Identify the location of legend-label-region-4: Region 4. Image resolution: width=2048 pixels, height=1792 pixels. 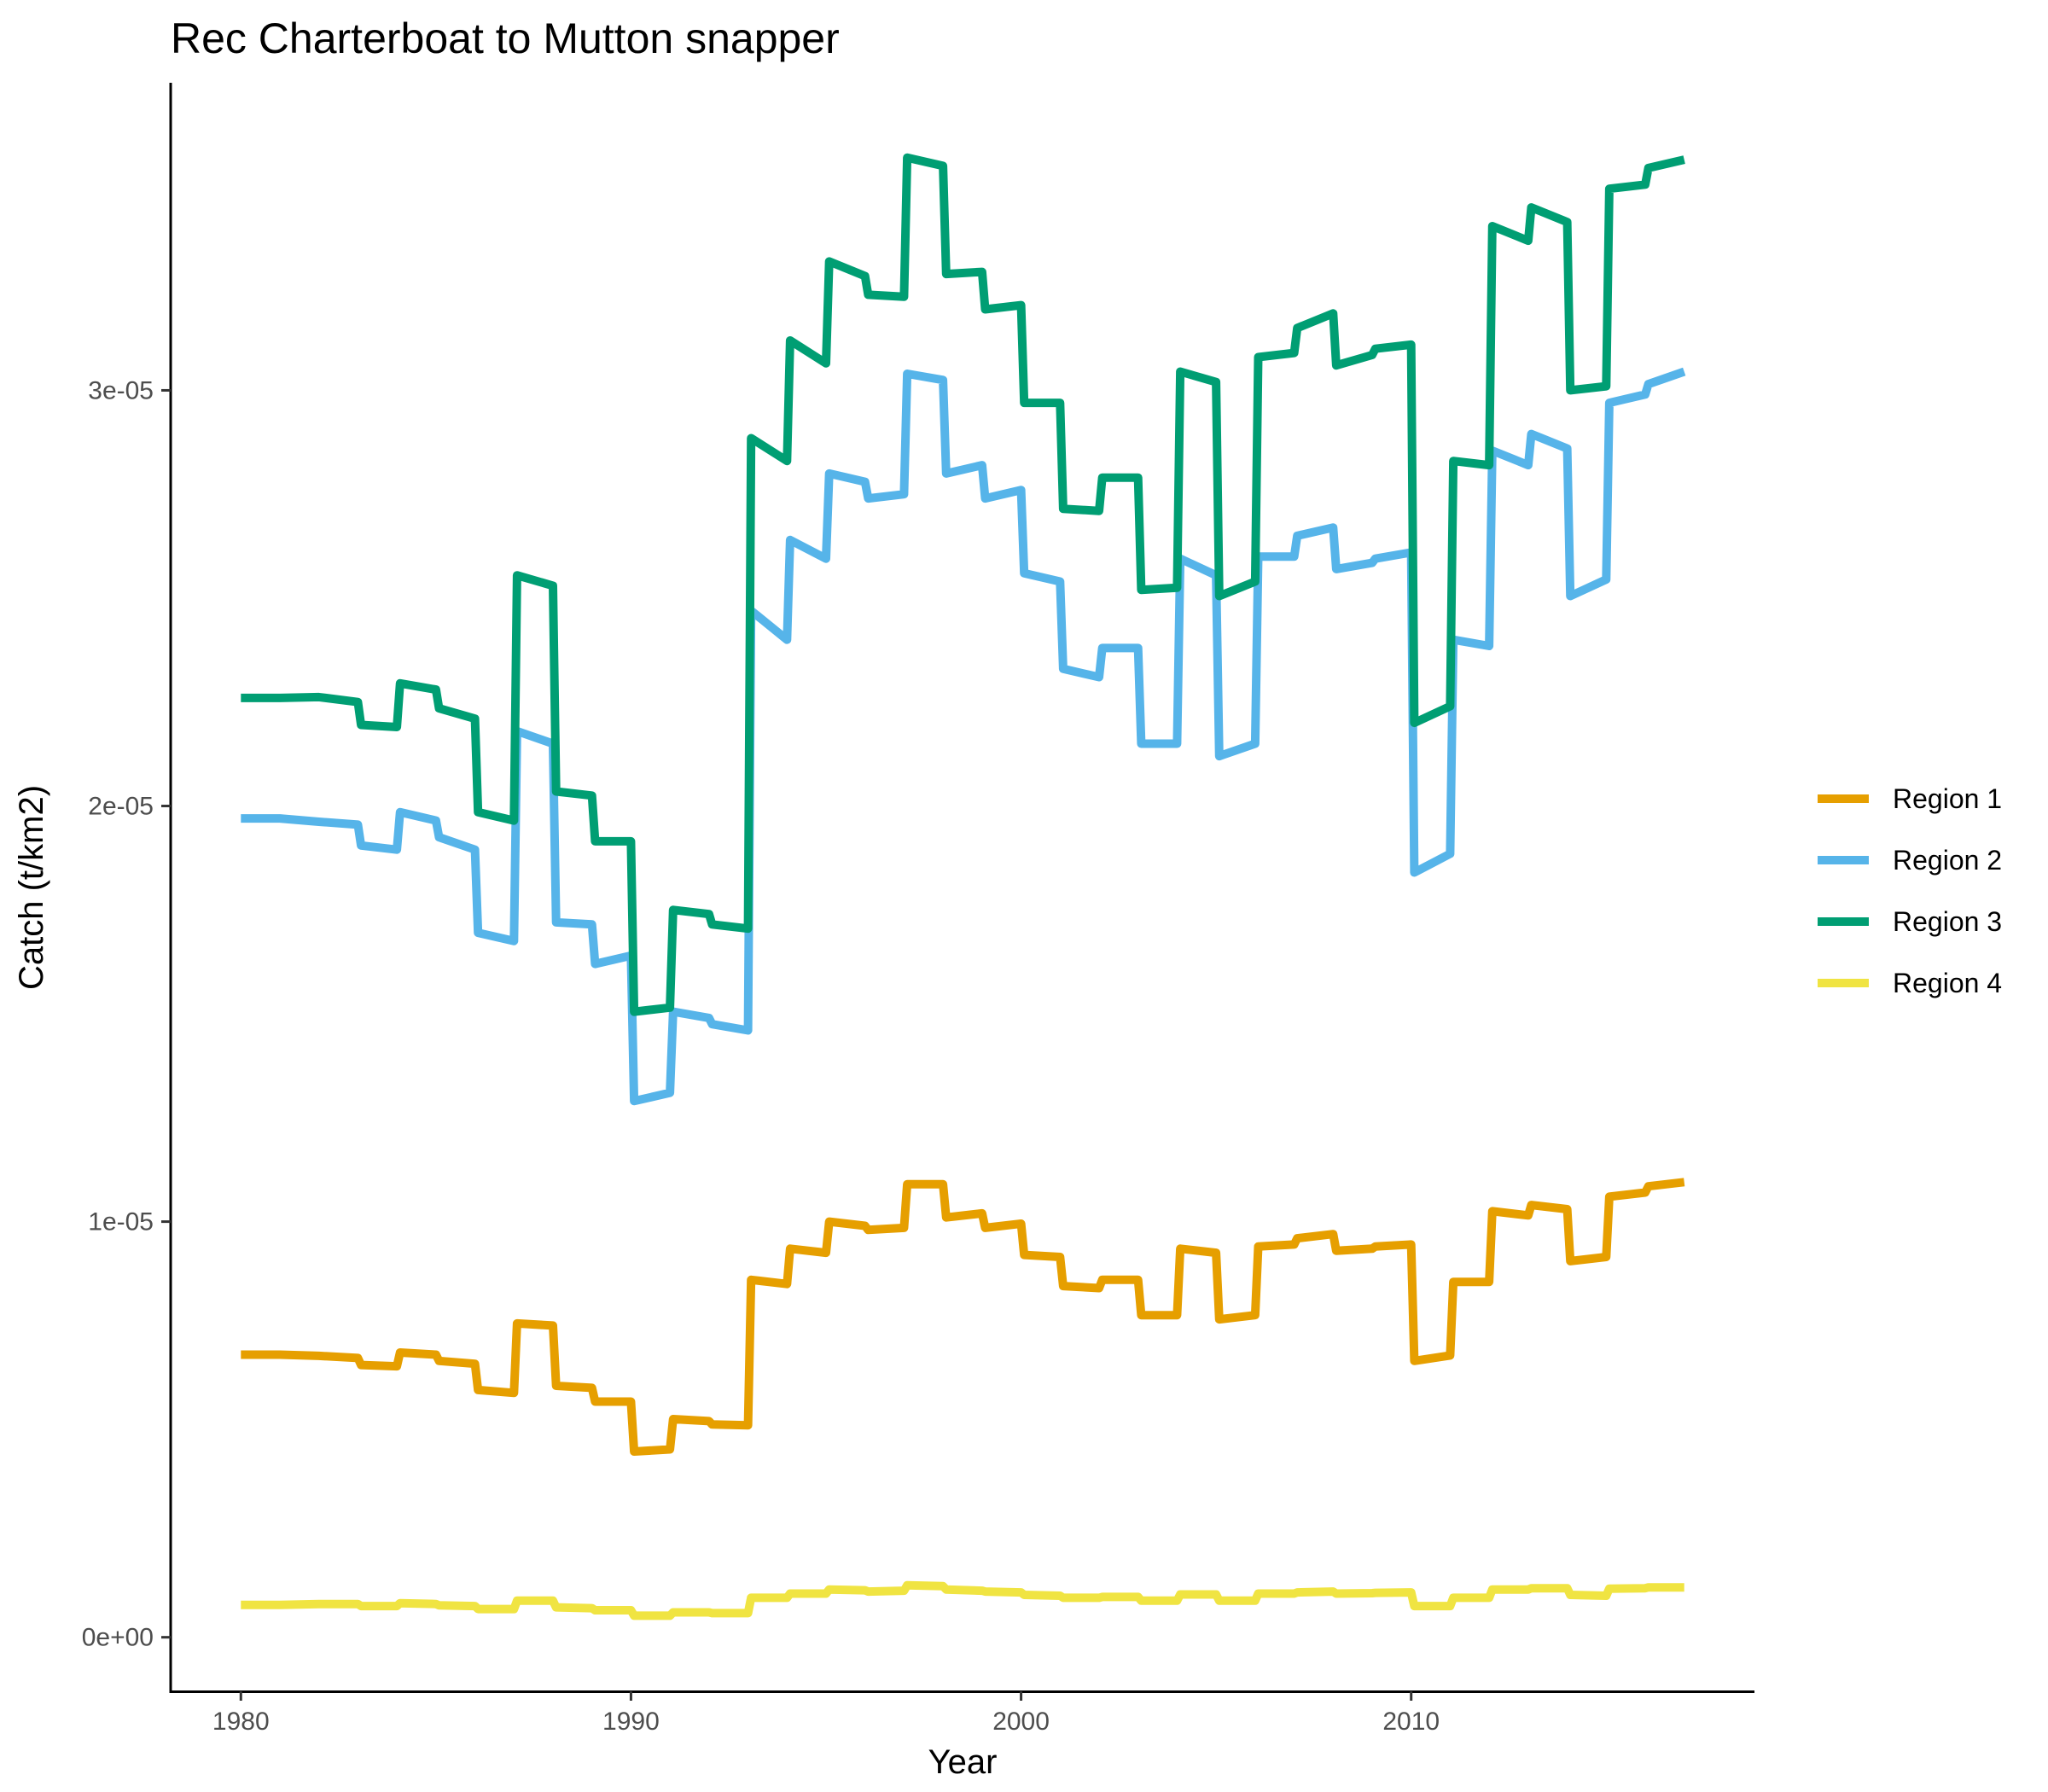
(1948, 983).